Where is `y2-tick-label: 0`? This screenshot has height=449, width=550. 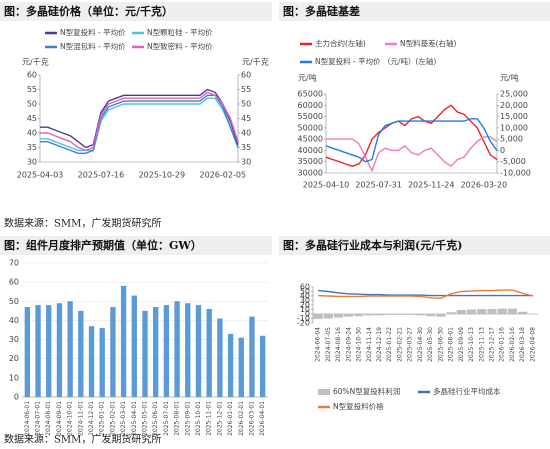 y2-tick-label: 0 is located at coordinates (502, 150).